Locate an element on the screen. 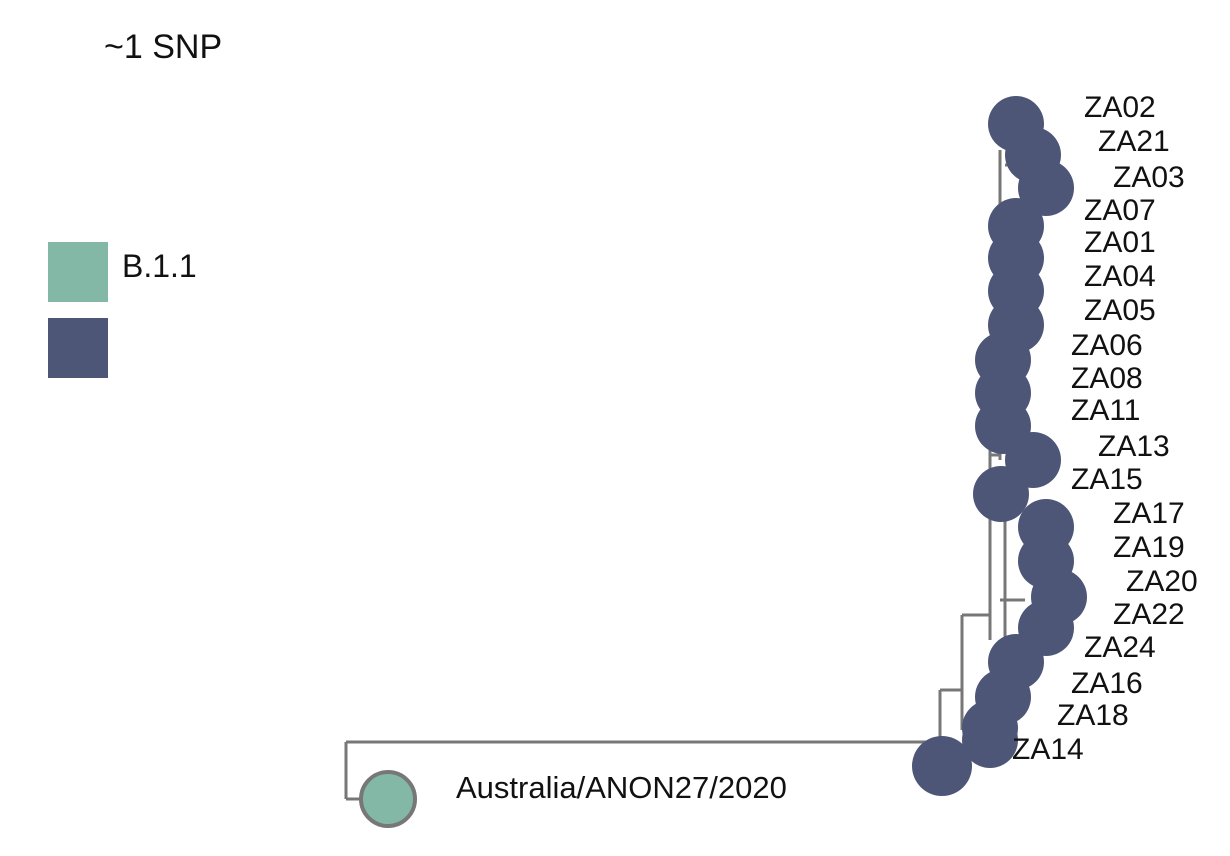 The width and height of the screenshot is (1230, 856). tip-label-za17: ZA17 is located at coordinates (1149, 513).